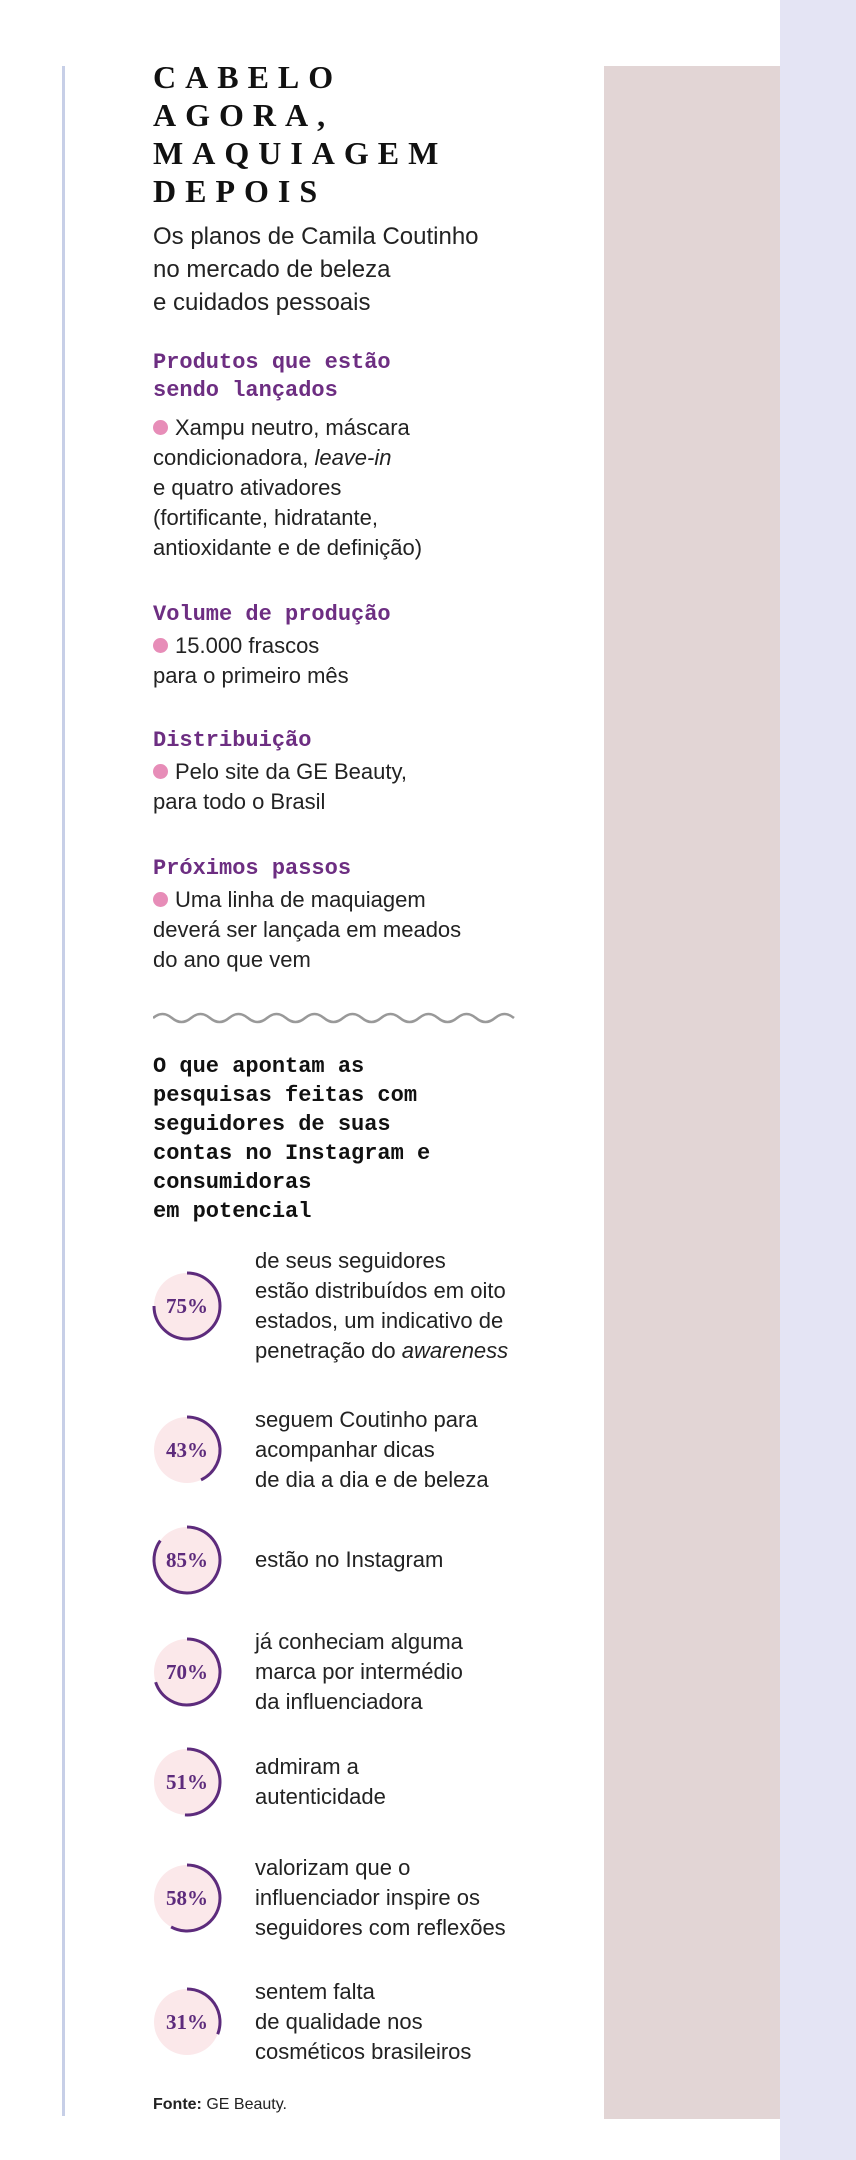 The height and width of the screenshot is (2160, 856). I want to click on title-line: CABELO, so click(248, 77).